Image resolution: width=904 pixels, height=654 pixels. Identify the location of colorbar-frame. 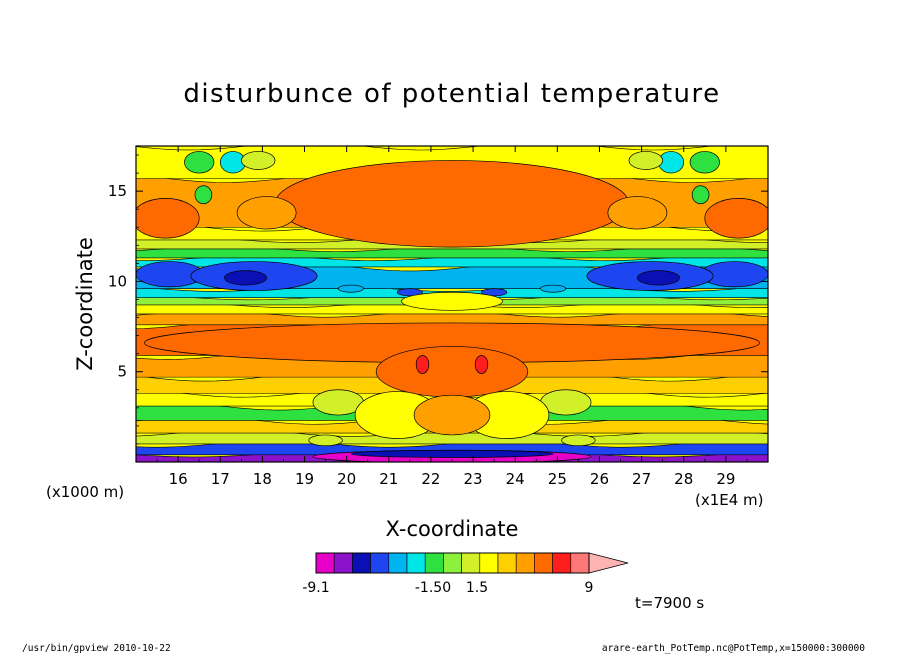
(452, 563).